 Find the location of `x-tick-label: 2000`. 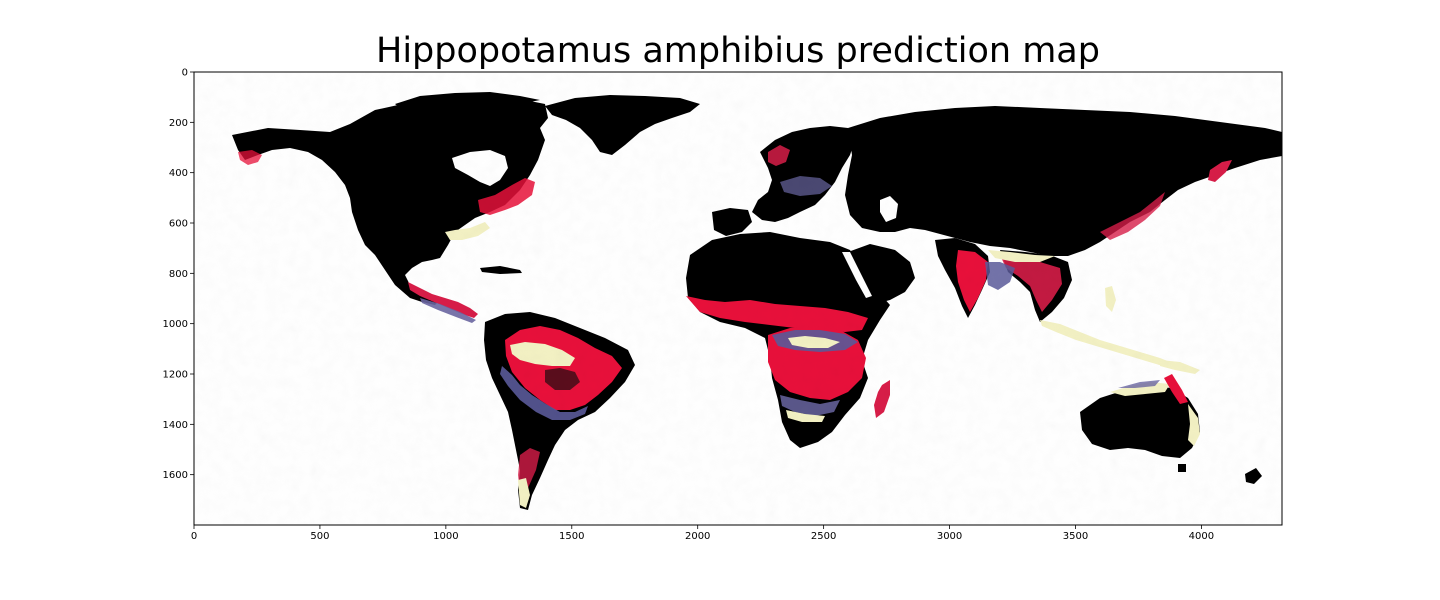

x-tick-label: 2000 is located at coordinates (697, 536).